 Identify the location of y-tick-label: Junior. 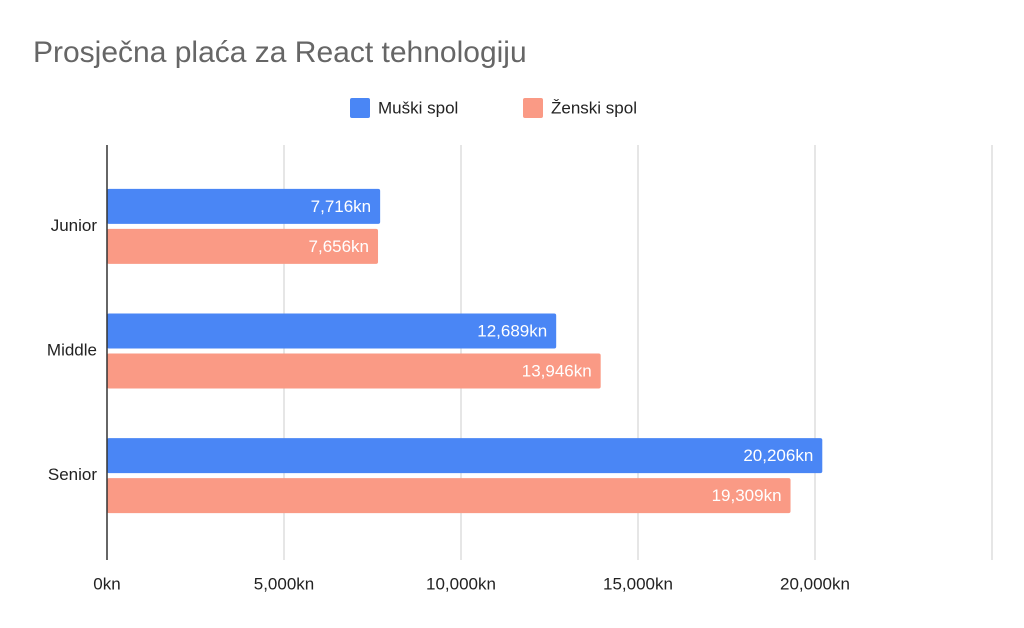
(74, 225).